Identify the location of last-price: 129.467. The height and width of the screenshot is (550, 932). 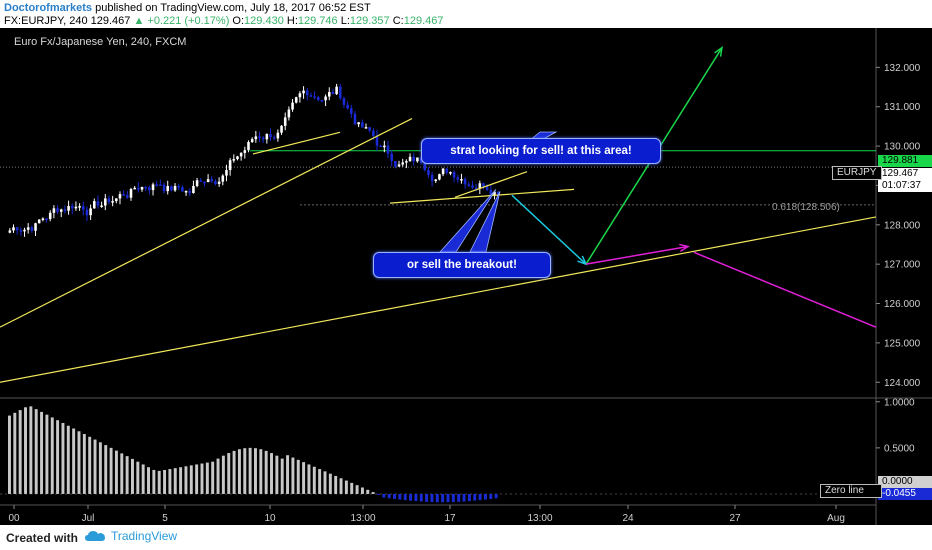
(110, 21).